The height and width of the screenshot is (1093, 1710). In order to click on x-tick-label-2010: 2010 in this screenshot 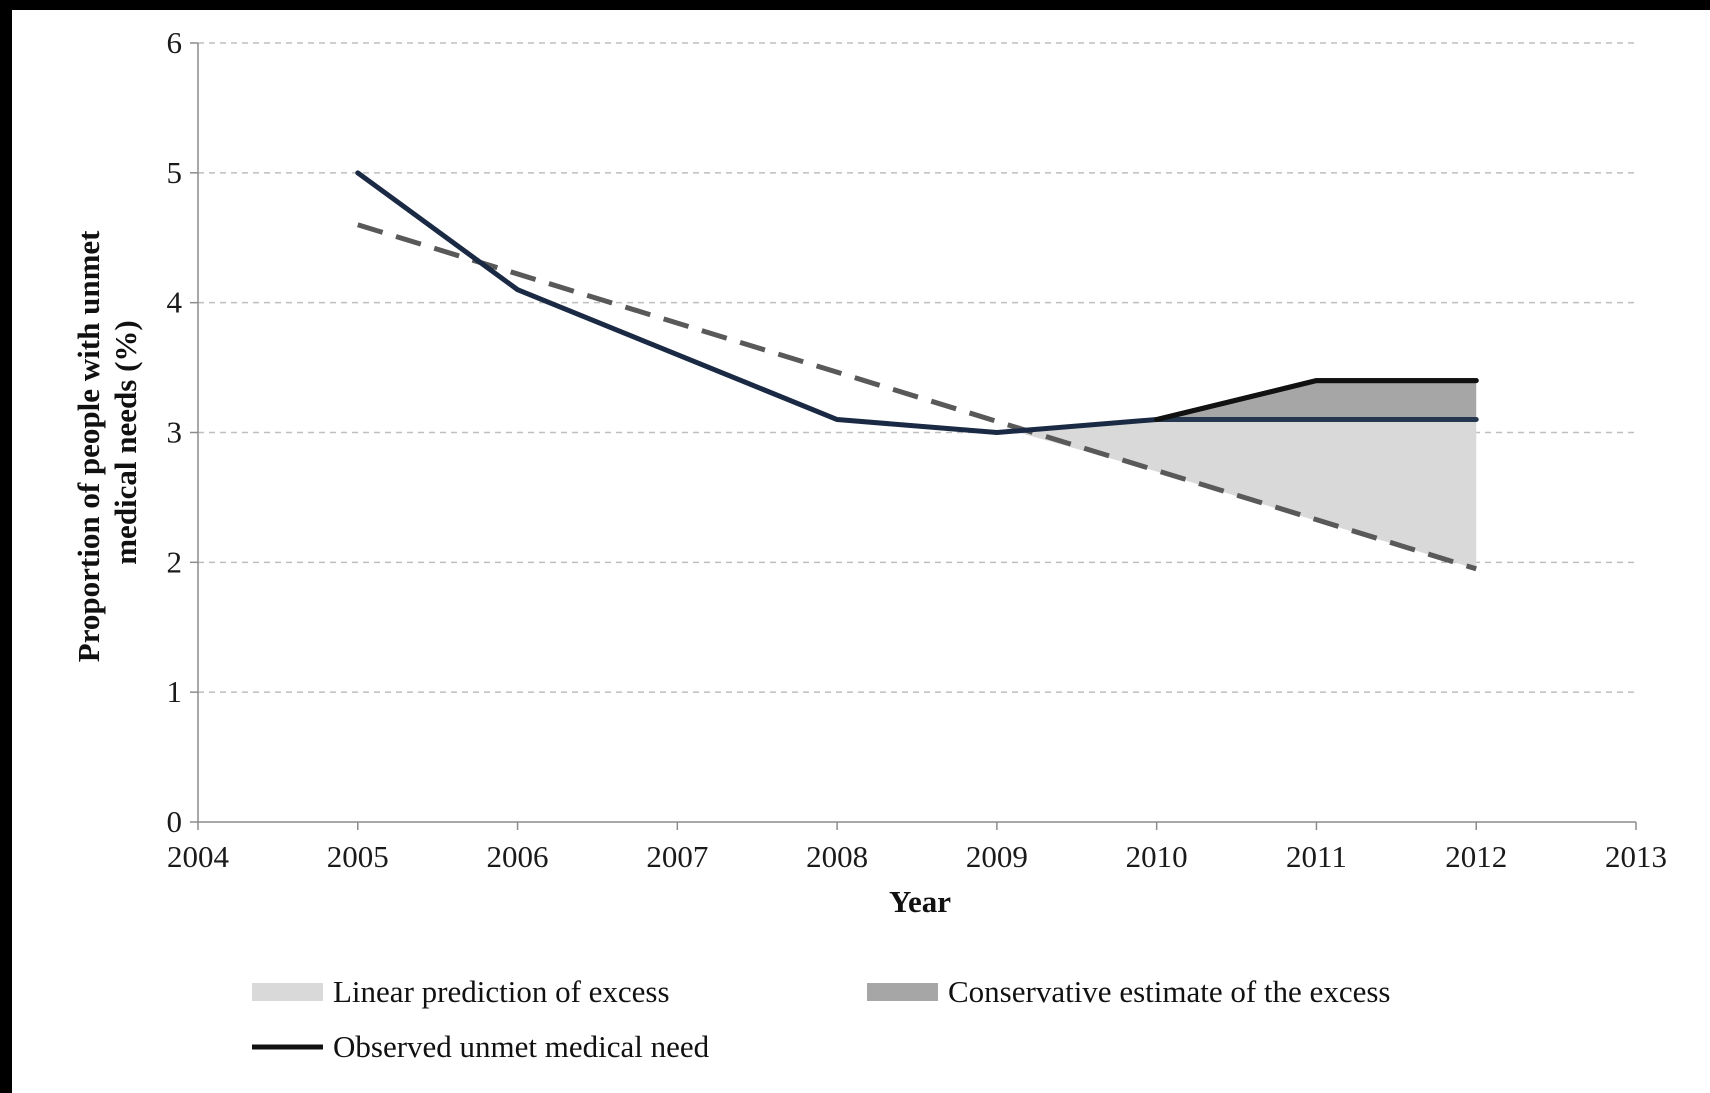, I will do `click(1157, 856)`.